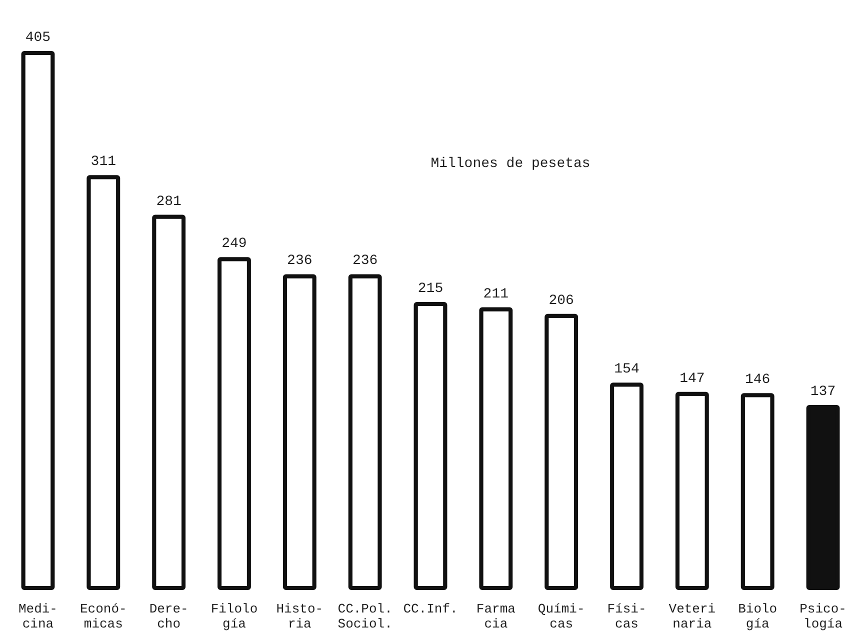 This screenshot has width=861, height=638. I want to click on x-tick-label: CC.Pol. Sociol., so click(365, 617).